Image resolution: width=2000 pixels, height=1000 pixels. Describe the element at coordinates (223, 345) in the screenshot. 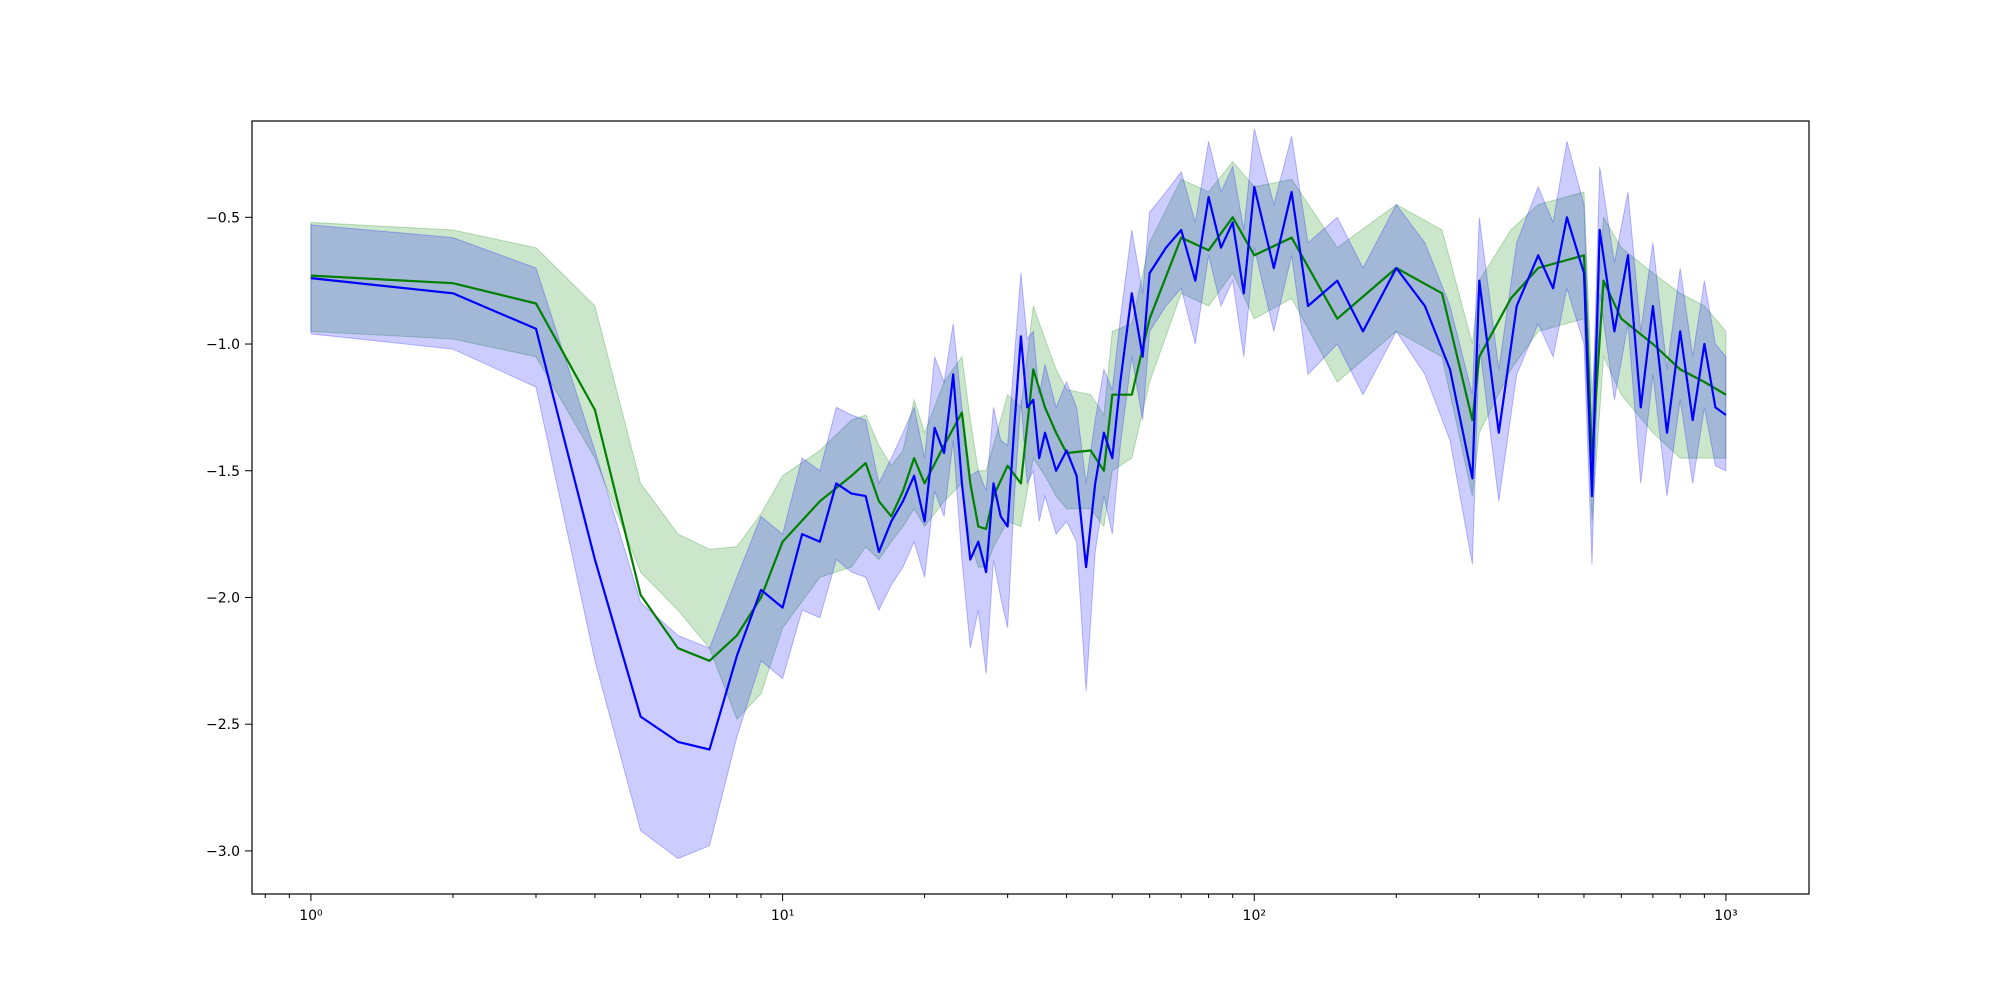

I see `y-tick-label: −1.0` at that location.